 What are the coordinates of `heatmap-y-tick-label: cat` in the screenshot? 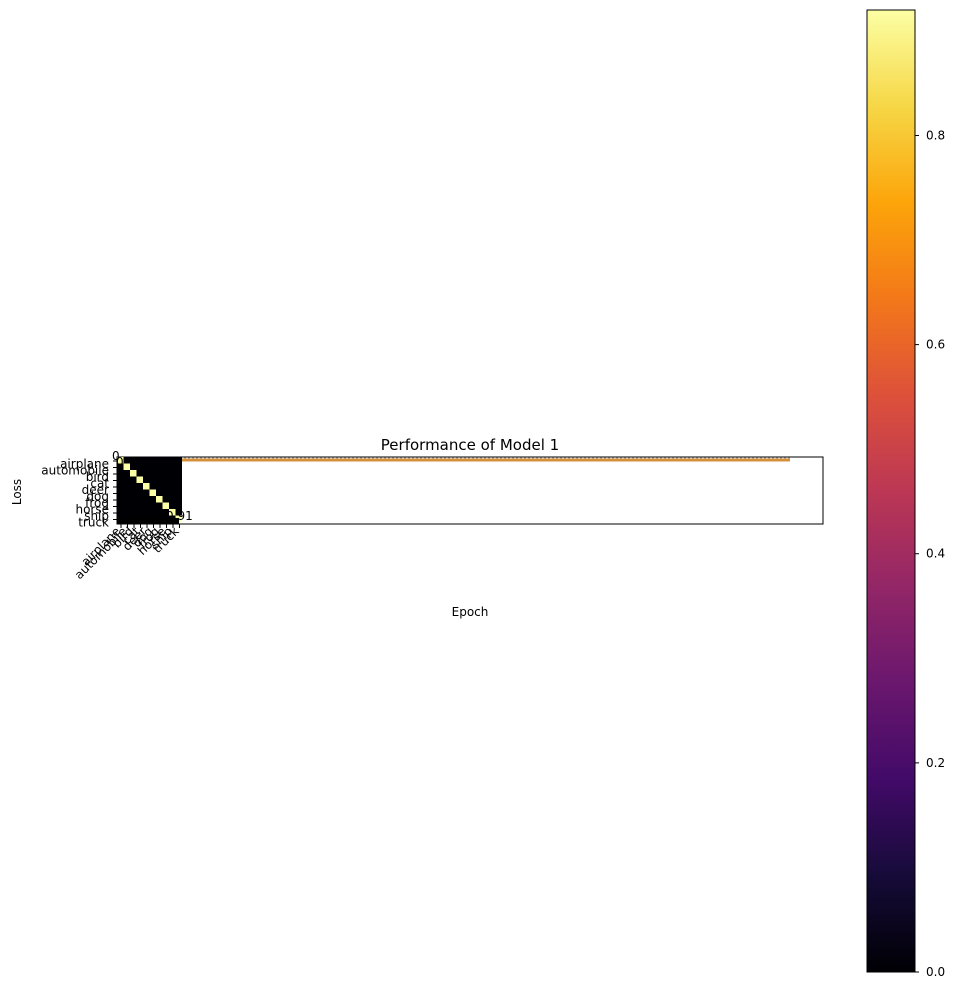 It's located at (99, 484).